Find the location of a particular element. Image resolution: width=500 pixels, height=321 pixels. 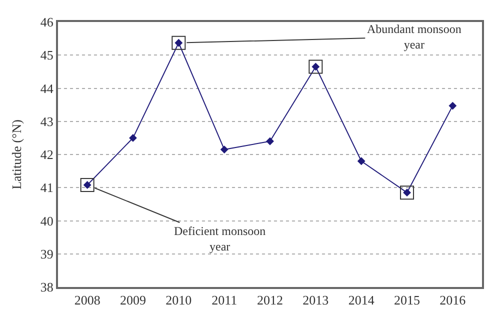

x-tick-label: 2008 is located at coordinates (87, 300).